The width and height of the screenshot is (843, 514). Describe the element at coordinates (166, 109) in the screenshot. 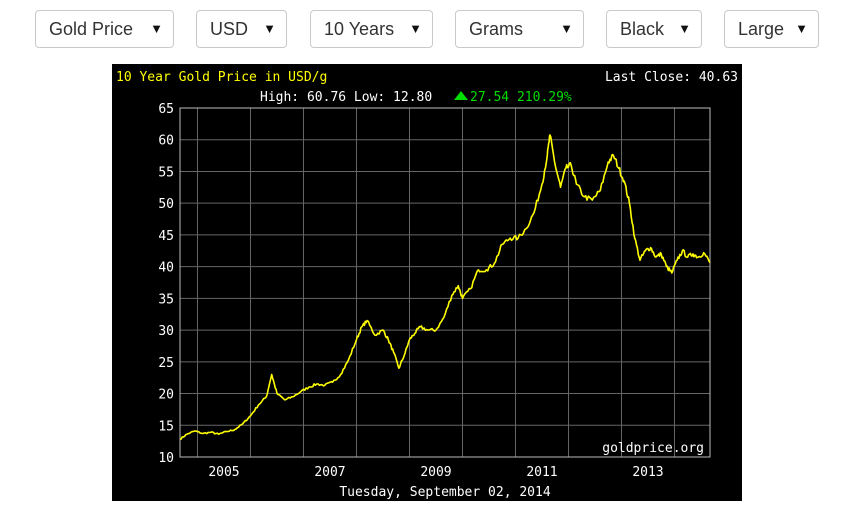

I see `y-tick-label: 65` at that location.